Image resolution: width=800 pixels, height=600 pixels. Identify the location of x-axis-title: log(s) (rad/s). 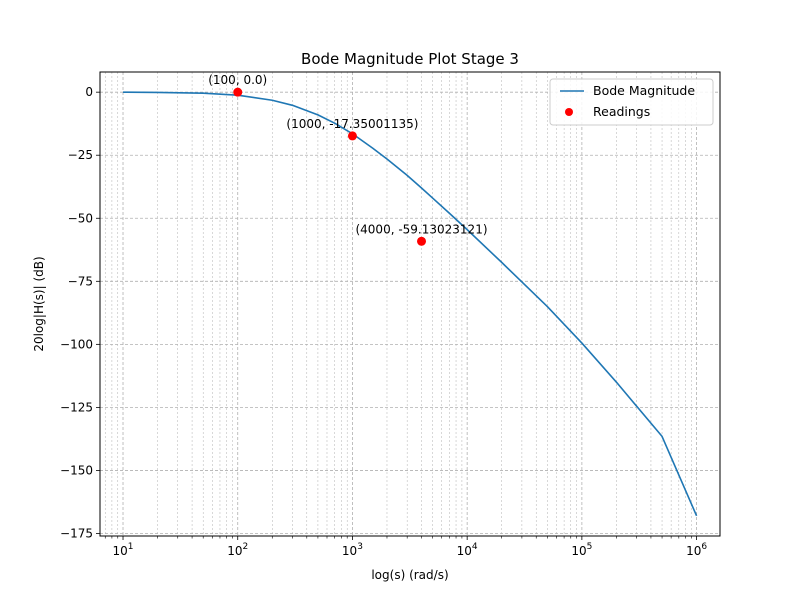
(409, 575).